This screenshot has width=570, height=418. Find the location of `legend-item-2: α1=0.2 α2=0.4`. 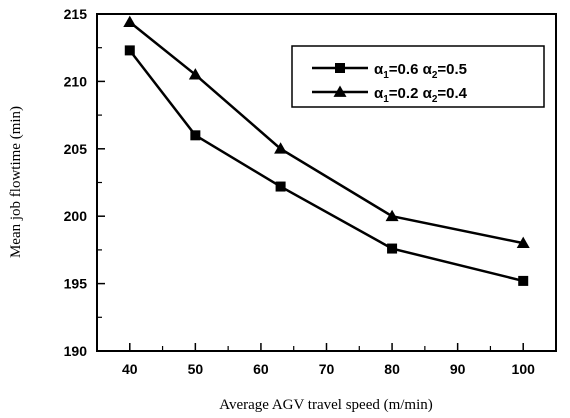

legend-item-2: α1=0.2 α2=0.4 is located at coordinates (390, 95).